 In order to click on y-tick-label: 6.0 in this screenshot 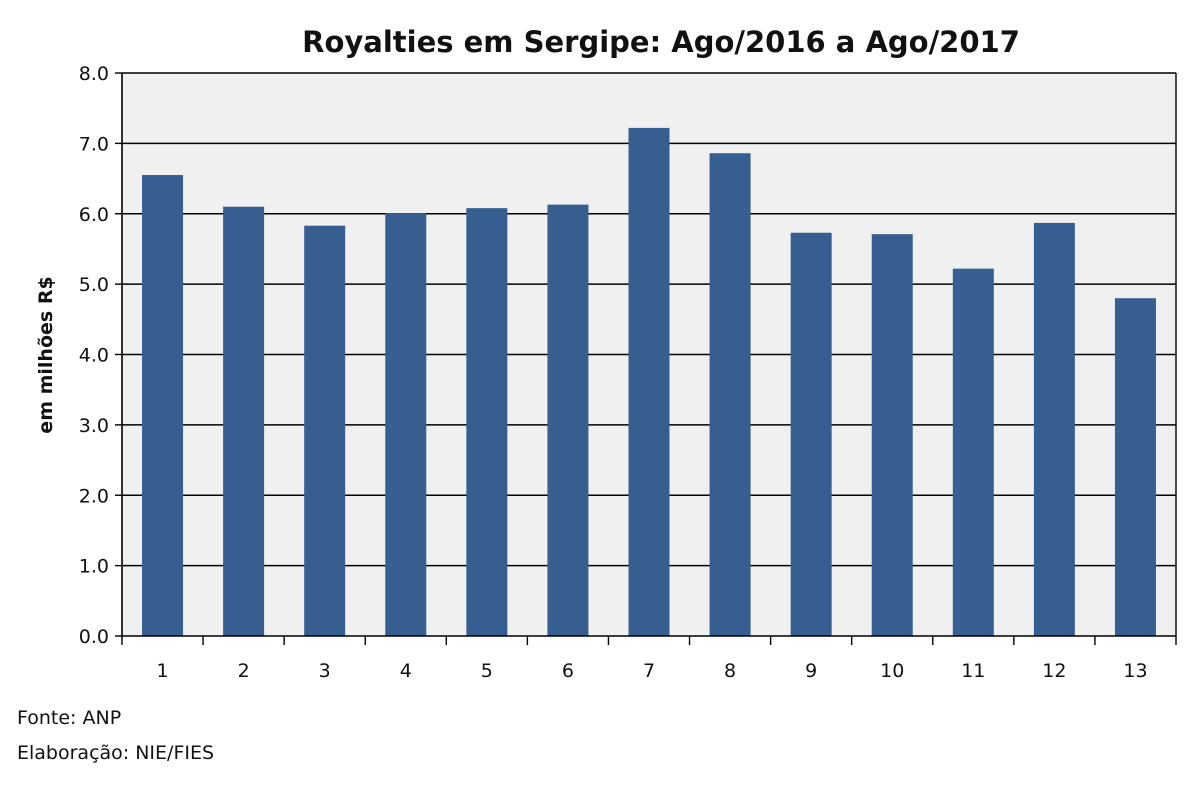, I will do `click(94, 215)`.